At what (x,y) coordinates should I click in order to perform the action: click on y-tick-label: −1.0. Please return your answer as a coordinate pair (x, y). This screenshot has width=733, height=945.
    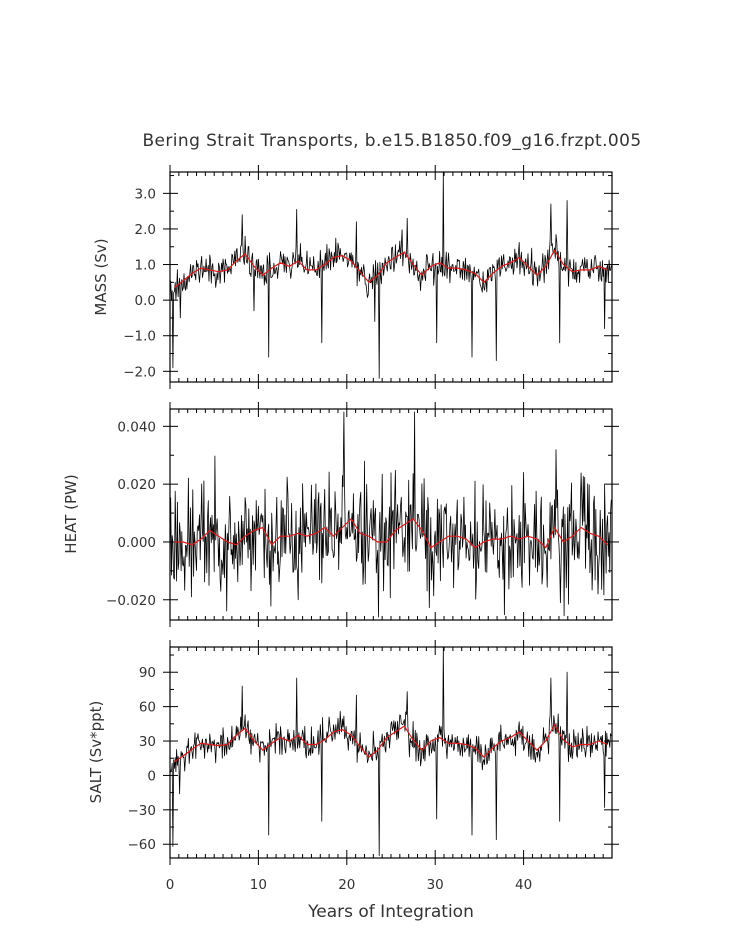
    Looking at the image, I should click on (139, 337).